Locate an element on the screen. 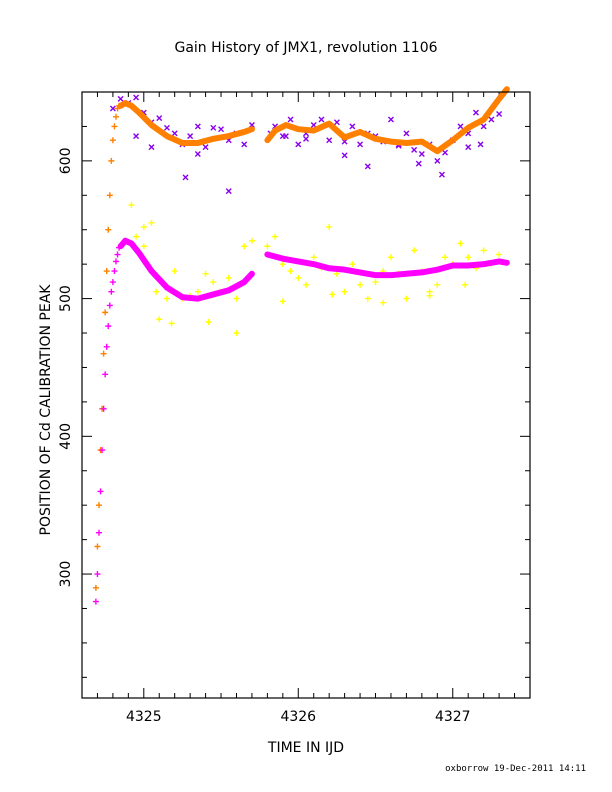 This screenshot has height=792, width=612. x-tick-label: 4327 is located at coordinates (453, 717).